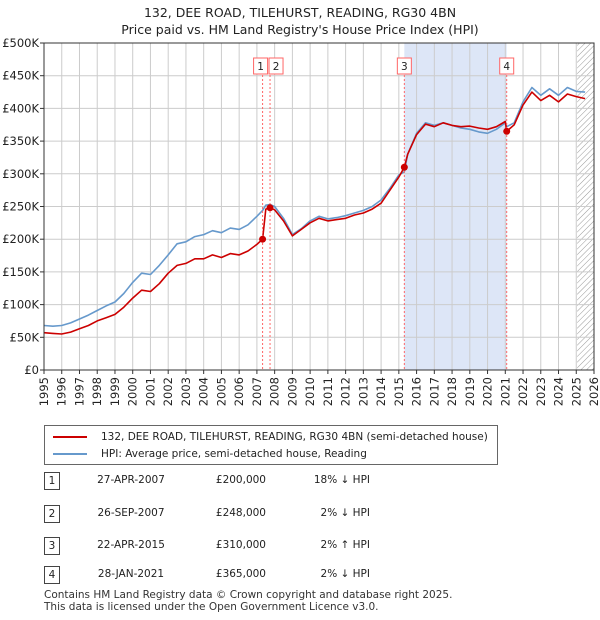 The image size is (600, 620). What do you see at coordinates (20, 239) in the screenshot?
I see `y-tick-label: £200K` at bounding box center [20, 239].